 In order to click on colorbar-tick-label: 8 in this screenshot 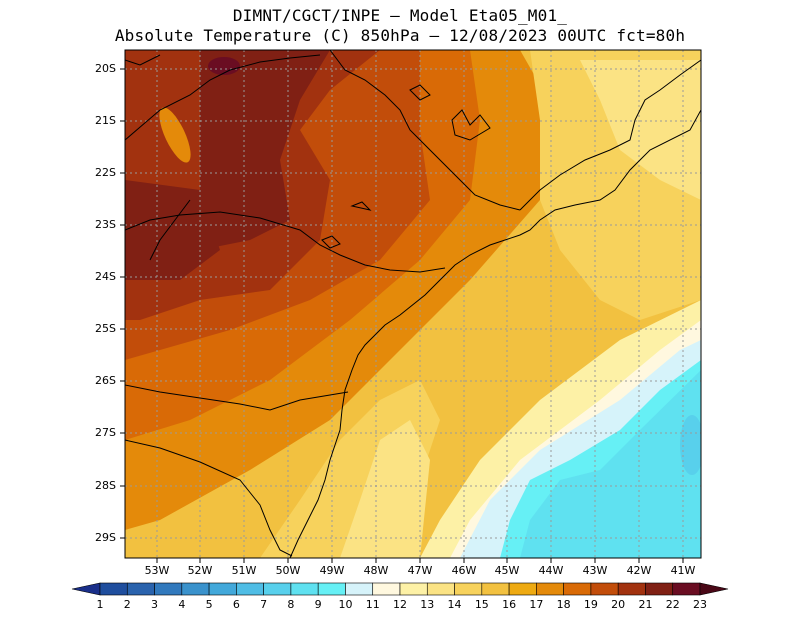, I will do `click(291, 604)`.